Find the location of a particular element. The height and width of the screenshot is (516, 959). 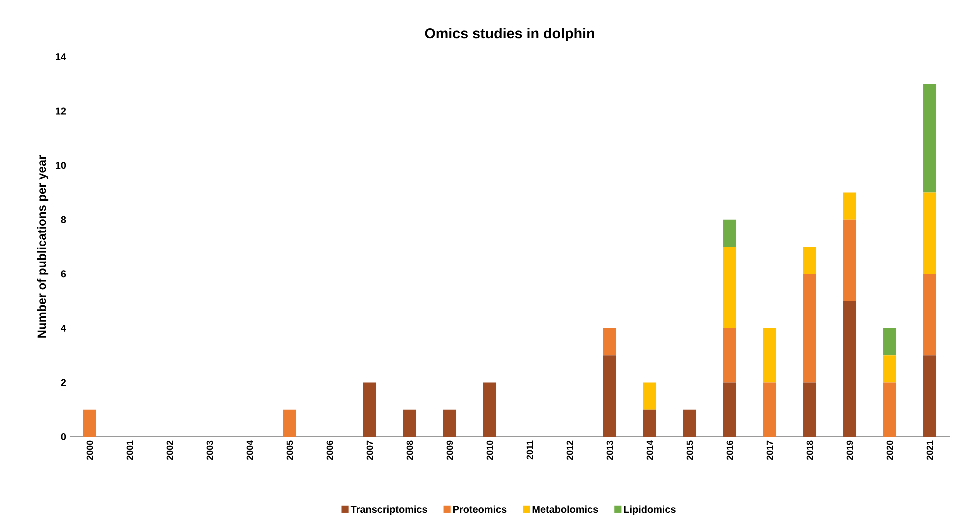

y-tick-label: 12 is located at coordinates (61, 111).